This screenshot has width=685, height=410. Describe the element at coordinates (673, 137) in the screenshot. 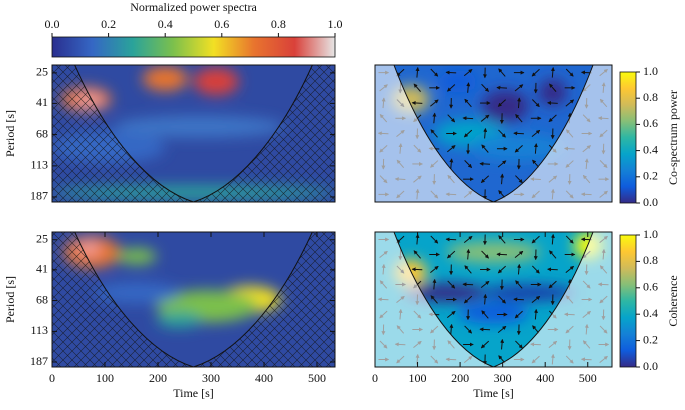

I see `colorbar-label: Co-spectrum power` at that location.